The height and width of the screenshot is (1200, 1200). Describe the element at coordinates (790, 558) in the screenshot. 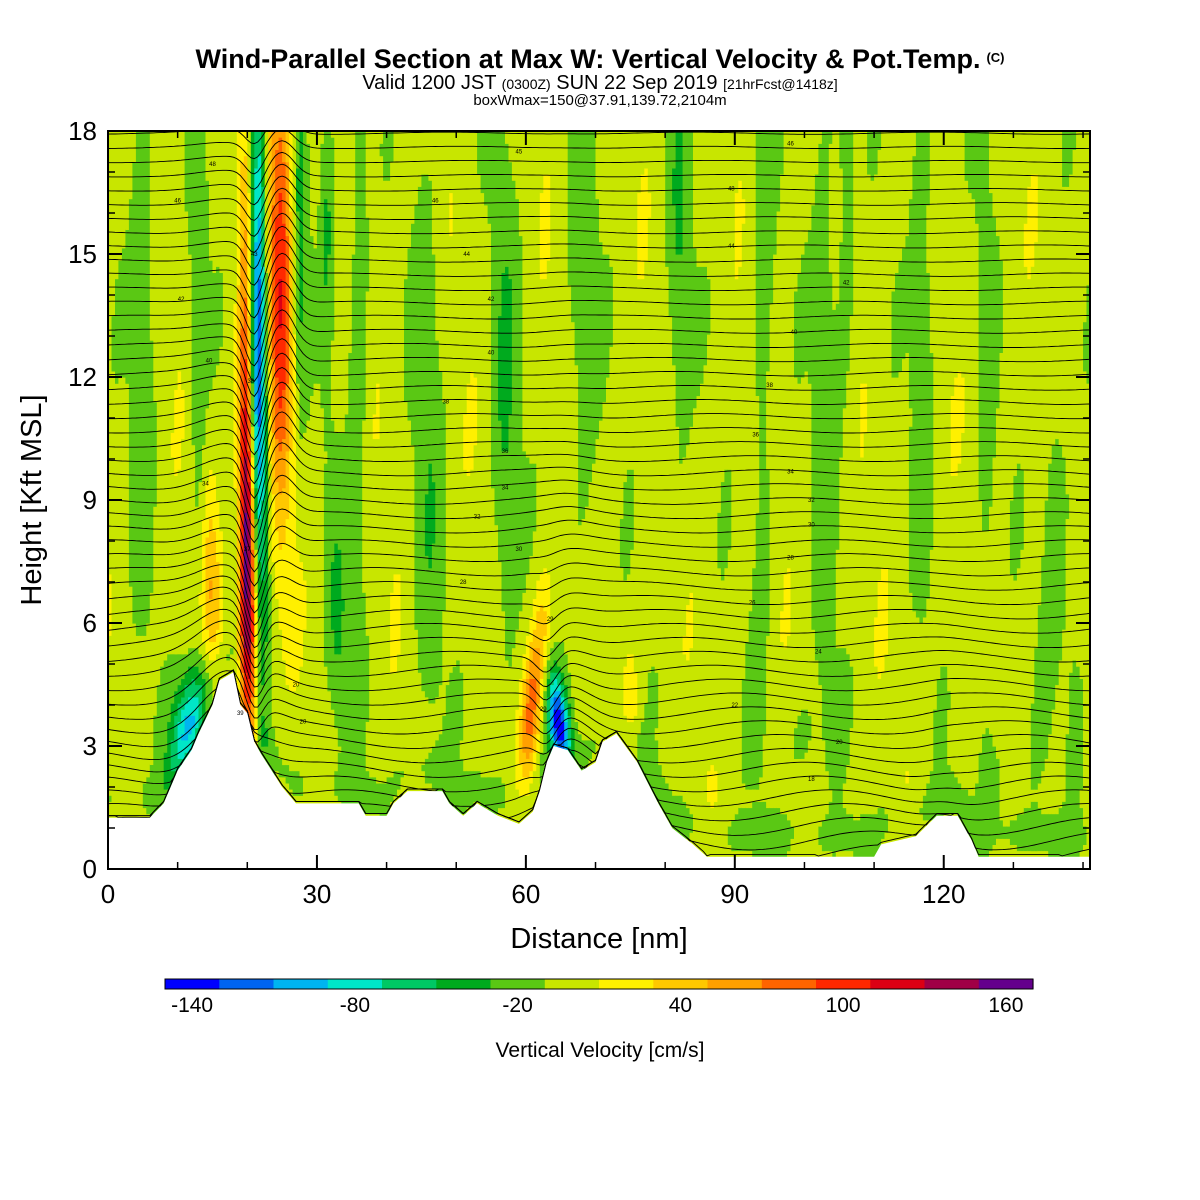

I see `contour-label: 28` at that location.